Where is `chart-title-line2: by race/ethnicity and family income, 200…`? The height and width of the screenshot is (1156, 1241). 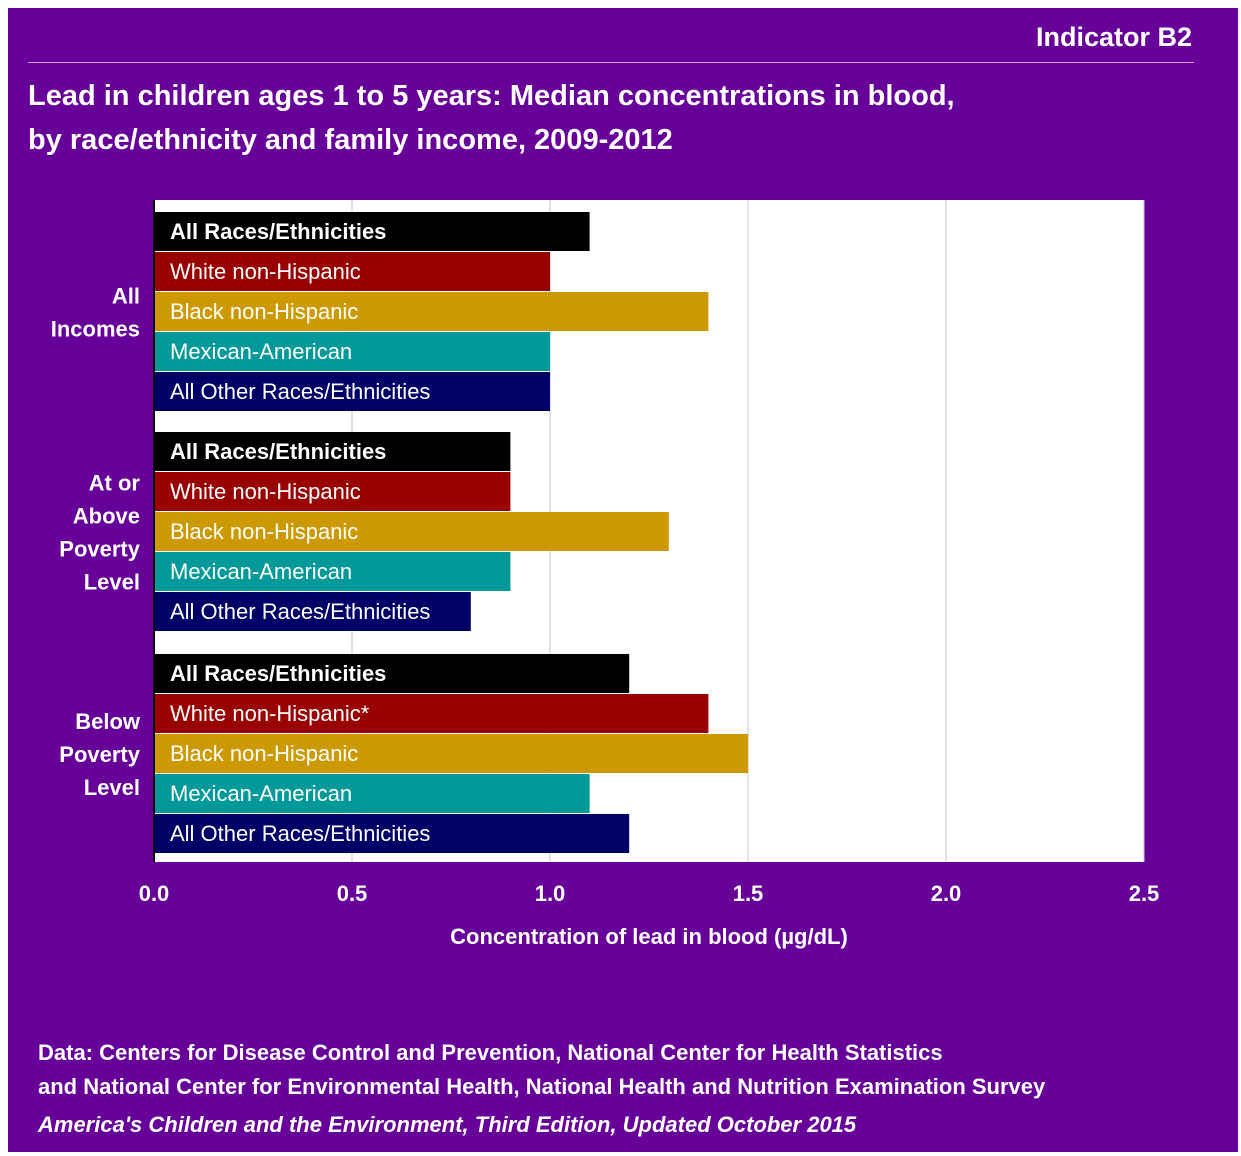
chart-title-line2: by race/ethnicity and family income, 200… is located at coordinates (350, 140).